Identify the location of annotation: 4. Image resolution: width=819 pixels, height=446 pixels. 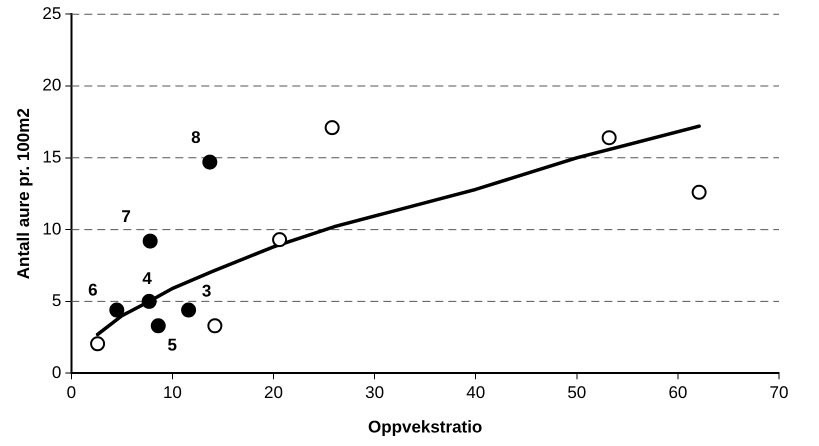
(147, 278).